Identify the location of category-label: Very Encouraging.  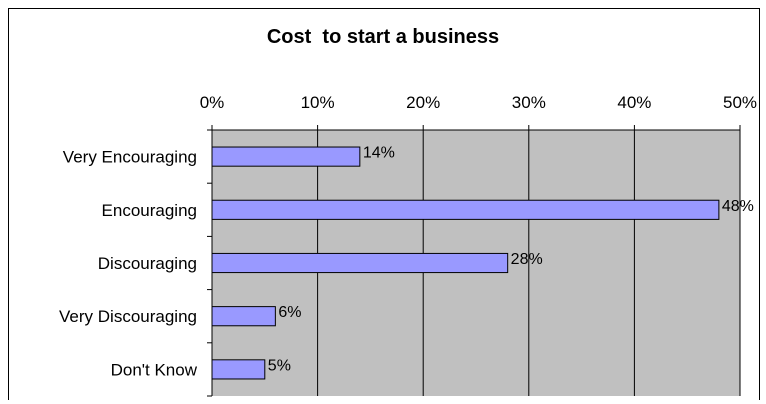
(130, 157).